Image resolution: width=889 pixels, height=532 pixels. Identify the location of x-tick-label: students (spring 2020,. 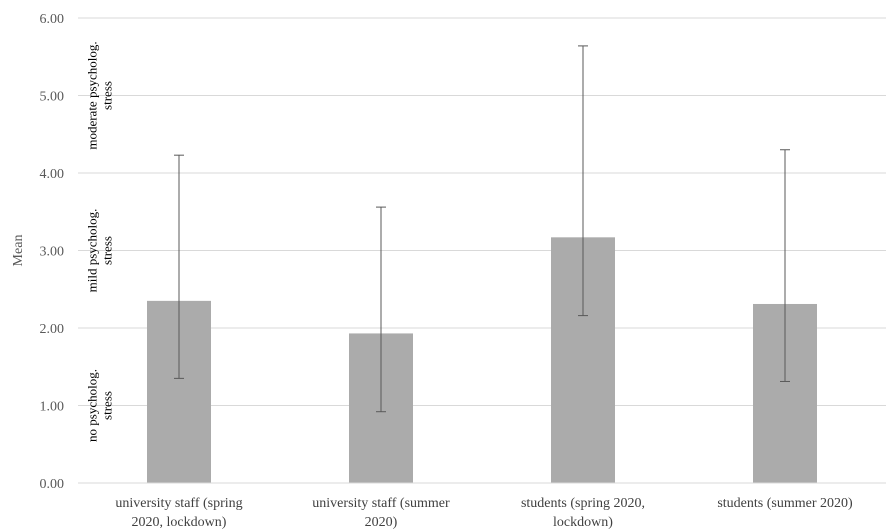
(583, 503).